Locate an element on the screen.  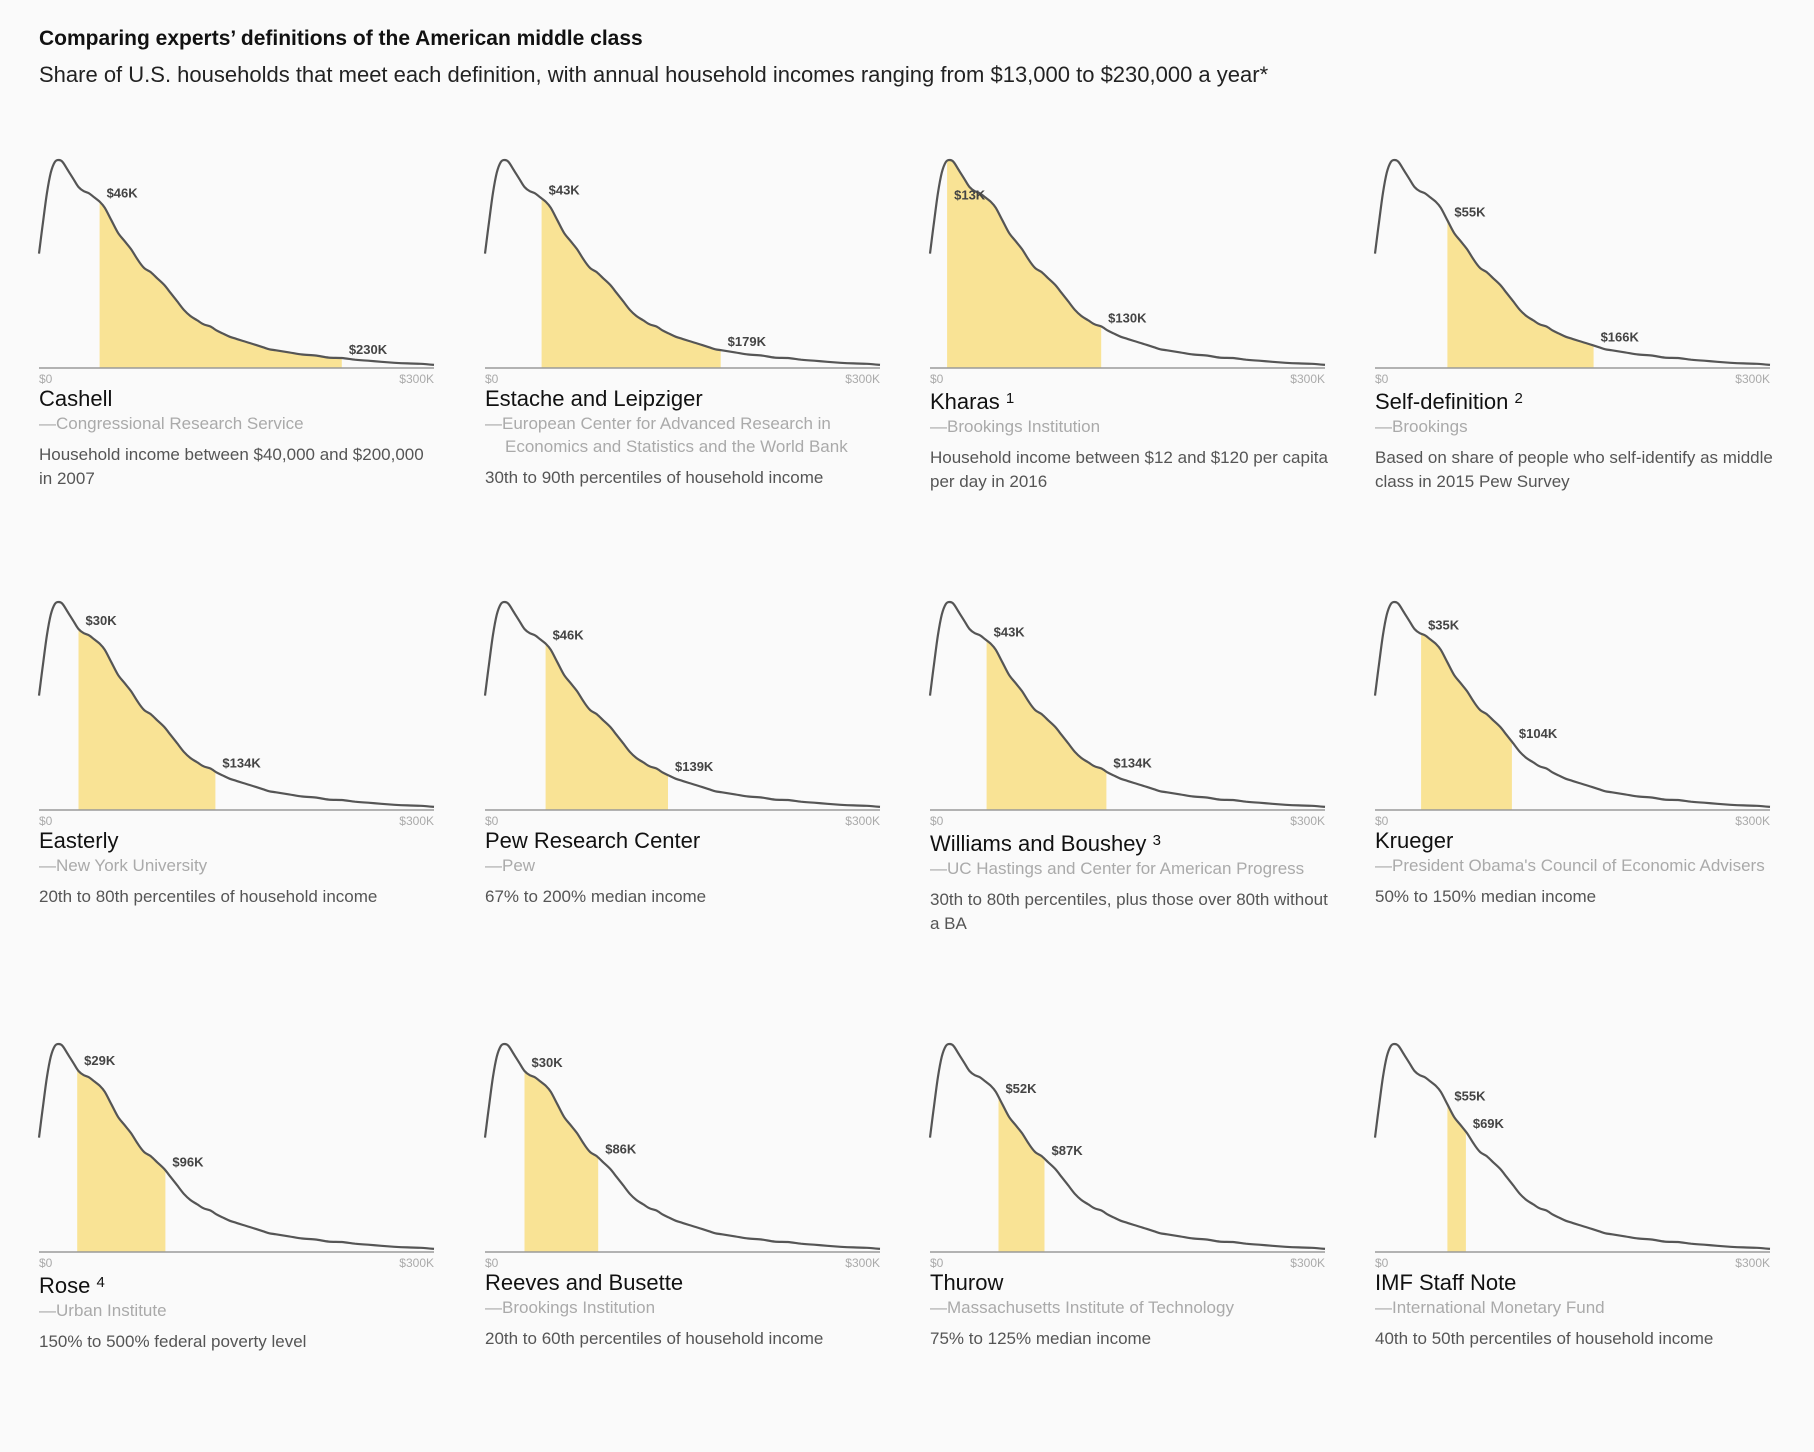
lower-bound-label: $46K is located at coordinates (123, 193).